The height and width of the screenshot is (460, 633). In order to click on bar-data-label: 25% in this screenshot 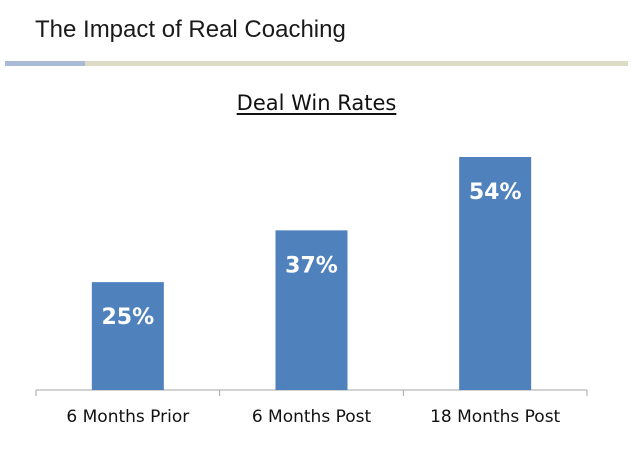, I will do `click(127, 317)`.